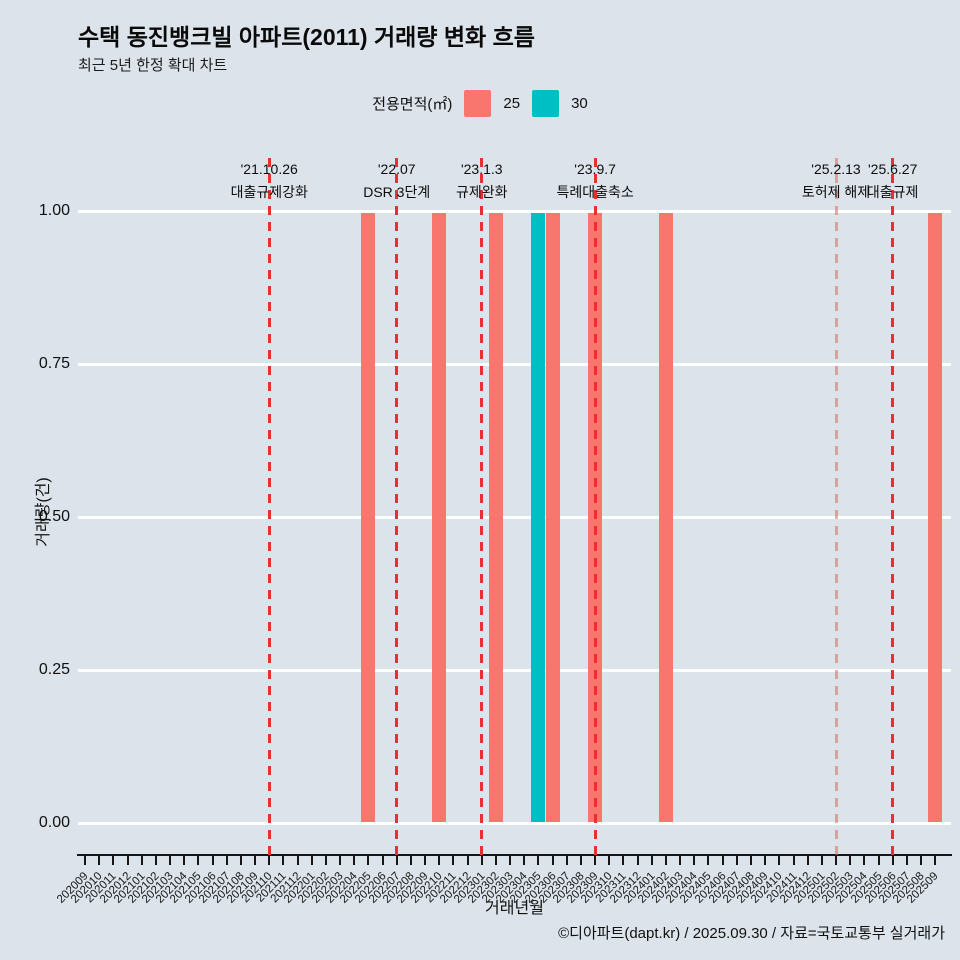  Describe the element at coordinates (595, 192) in the screenshot. I see `annotation-label-202309: 특례대출축소` at that location.